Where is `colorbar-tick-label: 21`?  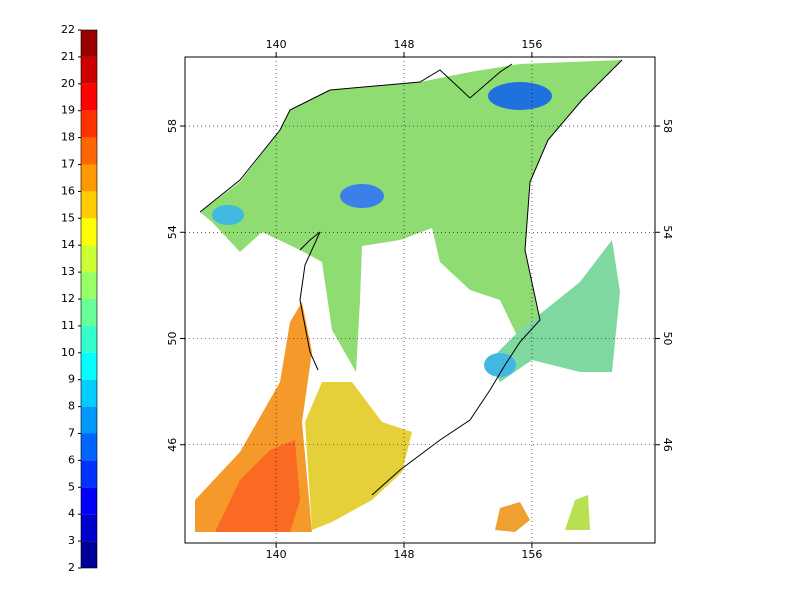 colorbar-tick-label: 21 is located at coordinates (68, 56).